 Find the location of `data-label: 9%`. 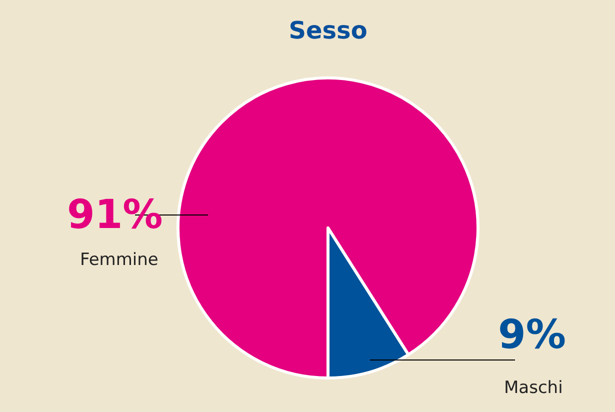

data-label: 9% is located at coordinates (532, 335).